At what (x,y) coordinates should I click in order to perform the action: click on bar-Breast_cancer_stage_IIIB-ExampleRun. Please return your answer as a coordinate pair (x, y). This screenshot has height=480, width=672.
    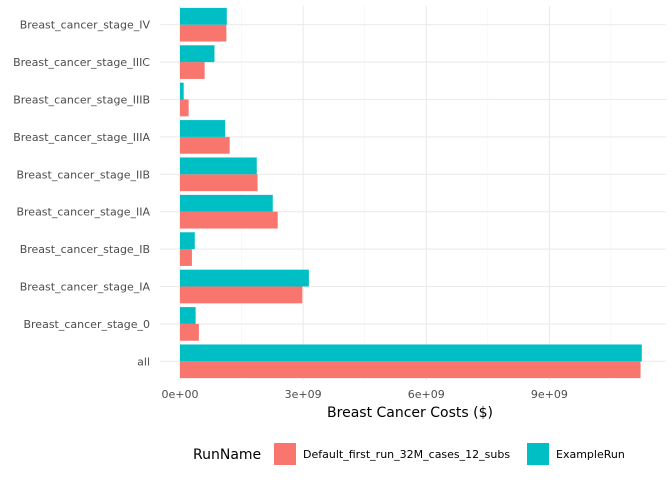
    Looking at the image, I should click on (182, 91).